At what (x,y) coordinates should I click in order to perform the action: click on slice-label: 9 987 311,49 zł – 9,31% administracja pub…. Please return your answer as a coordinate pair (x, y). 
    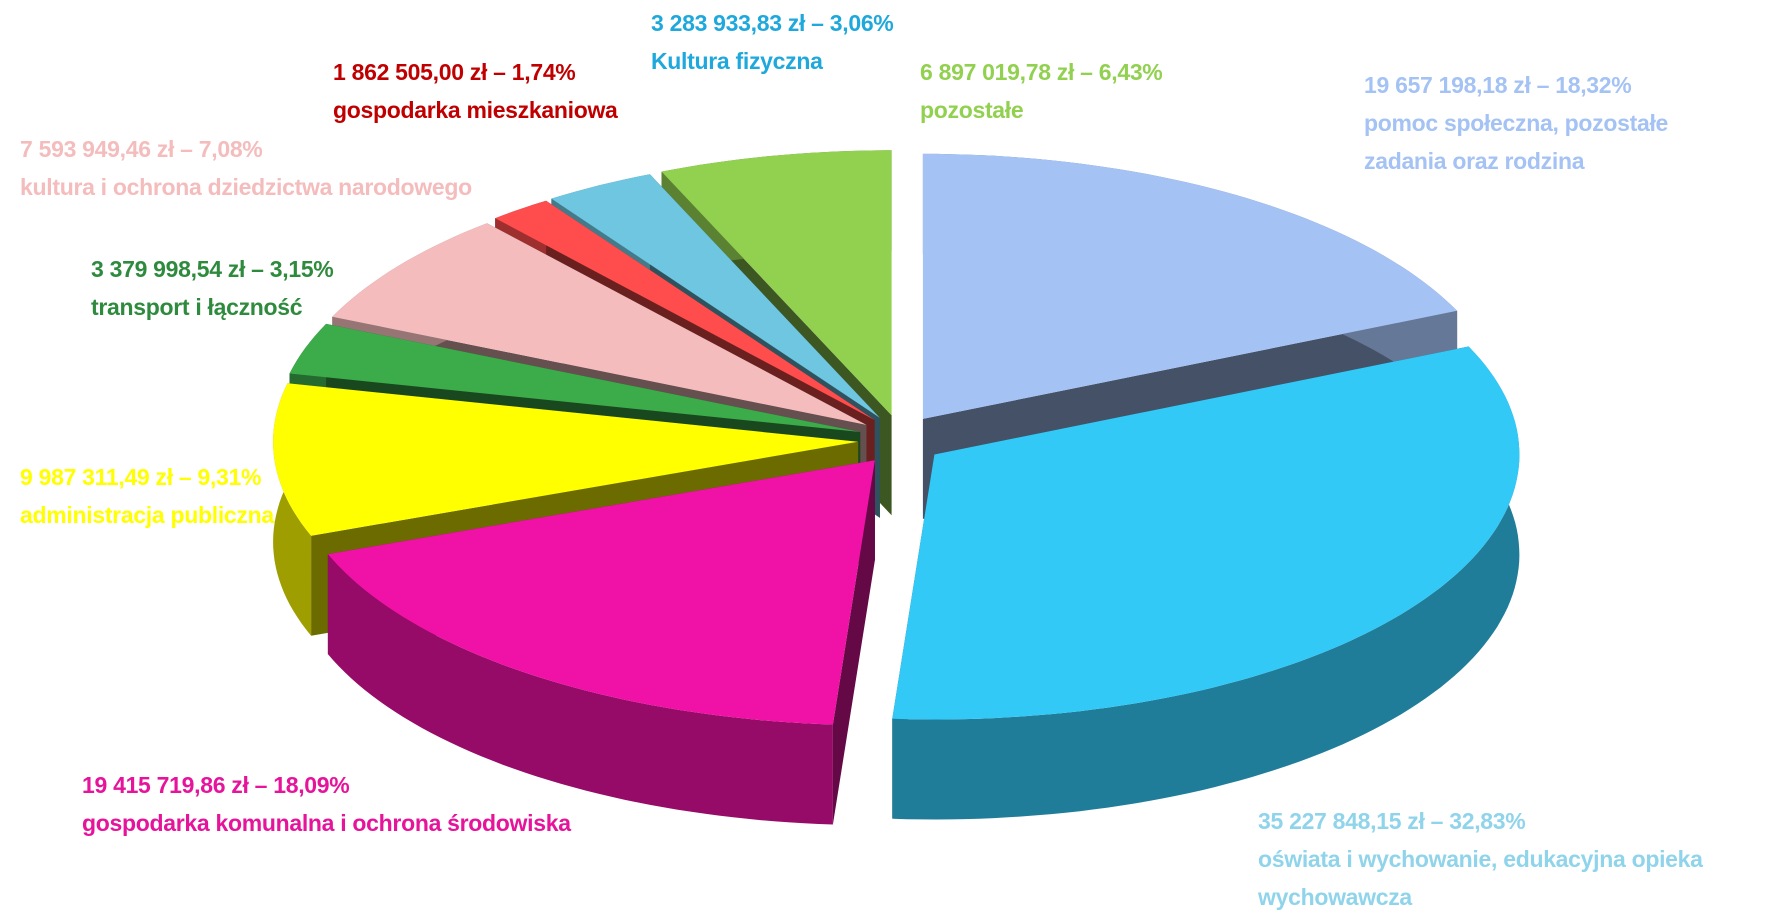
    Looking at the image, I should click on (147, 496).